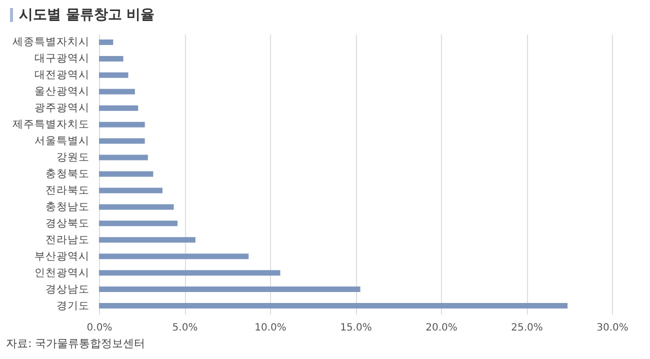  I want to click on y-tick-label: 전라북도, so click(68, 190).